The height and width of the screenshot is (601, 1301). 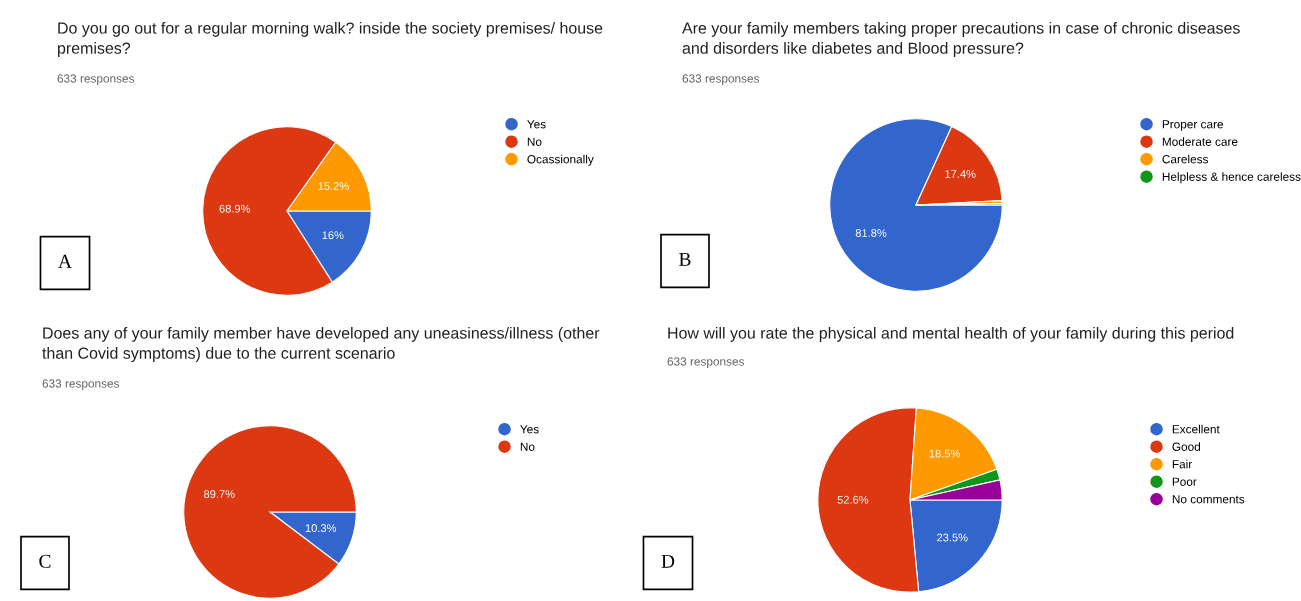 I want to click on chart-title: Does any of your family member have developed any uneasiness/illness (other than Covid symptoms) due to the current scenario, so click(x=321, y=344).